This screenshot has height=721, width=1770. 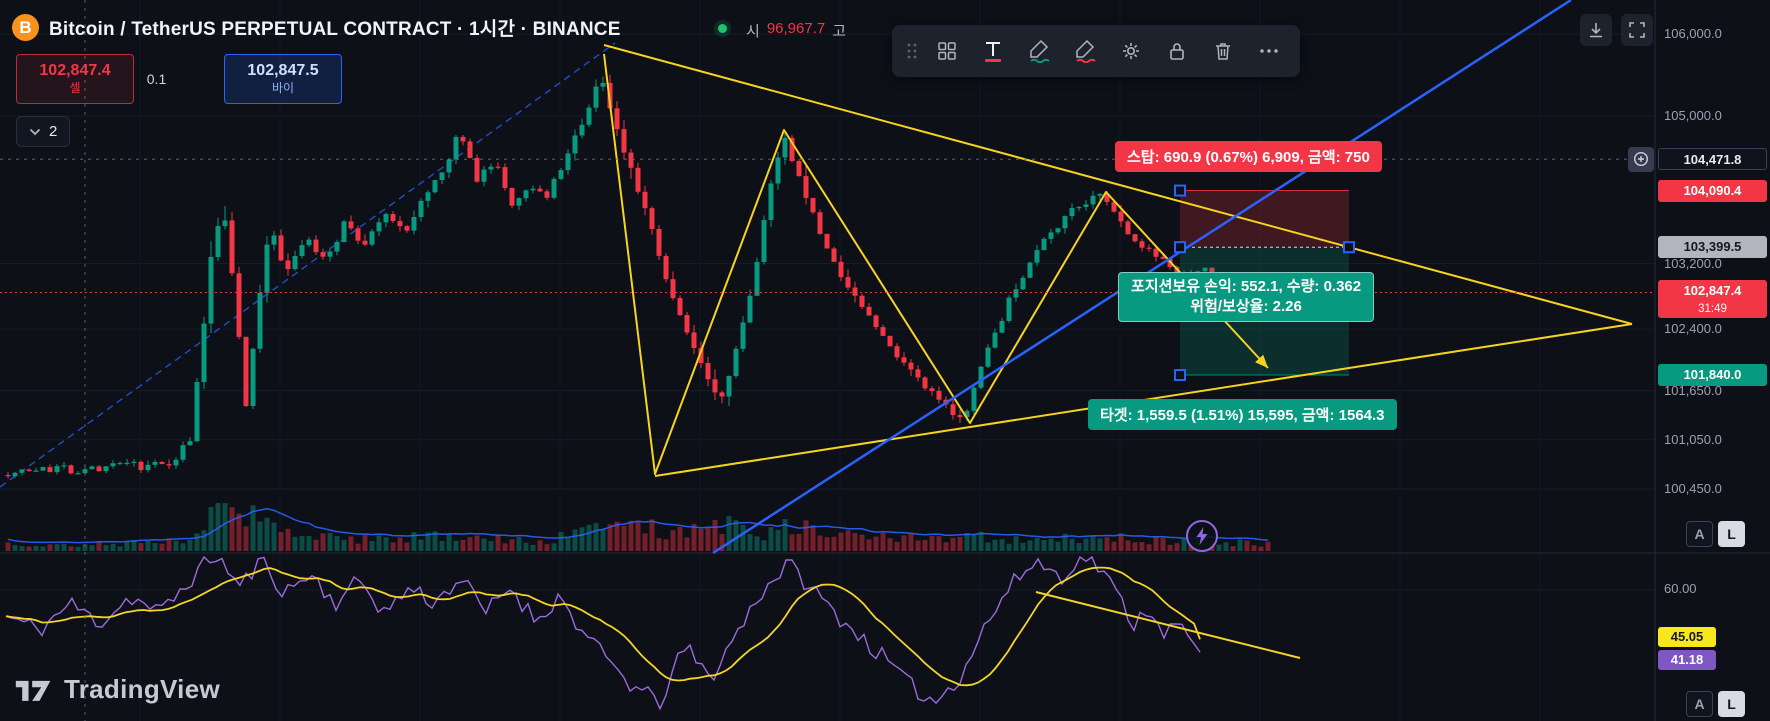 I want to click on download-icon, so click(x=1596, y=30).